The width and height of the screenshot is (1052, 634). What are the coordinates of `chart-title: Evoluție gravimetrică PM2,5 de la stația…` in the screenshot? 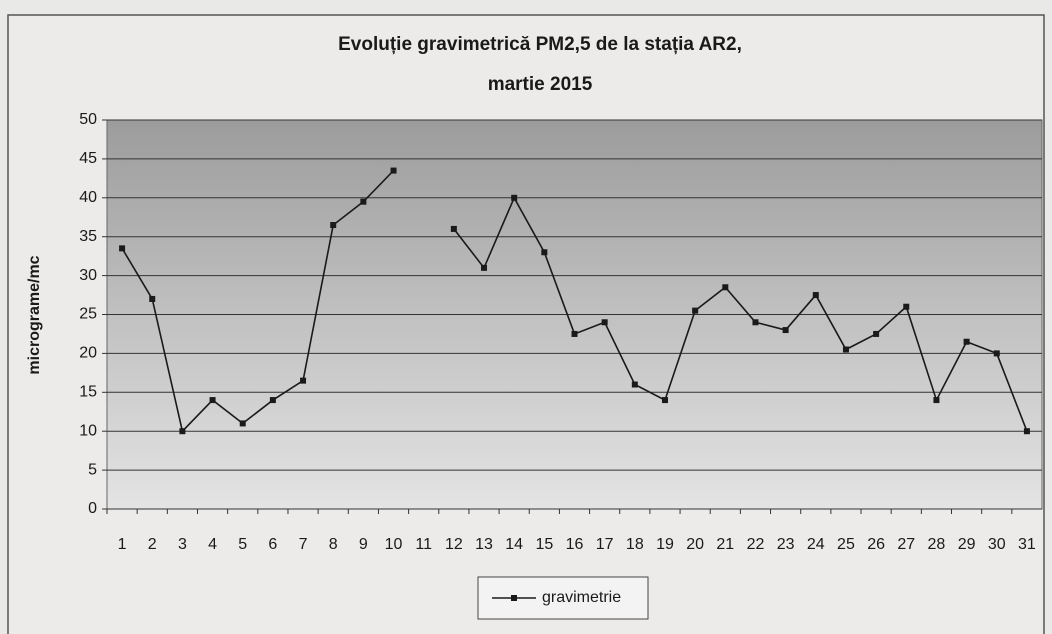 It's located at (540, 44).